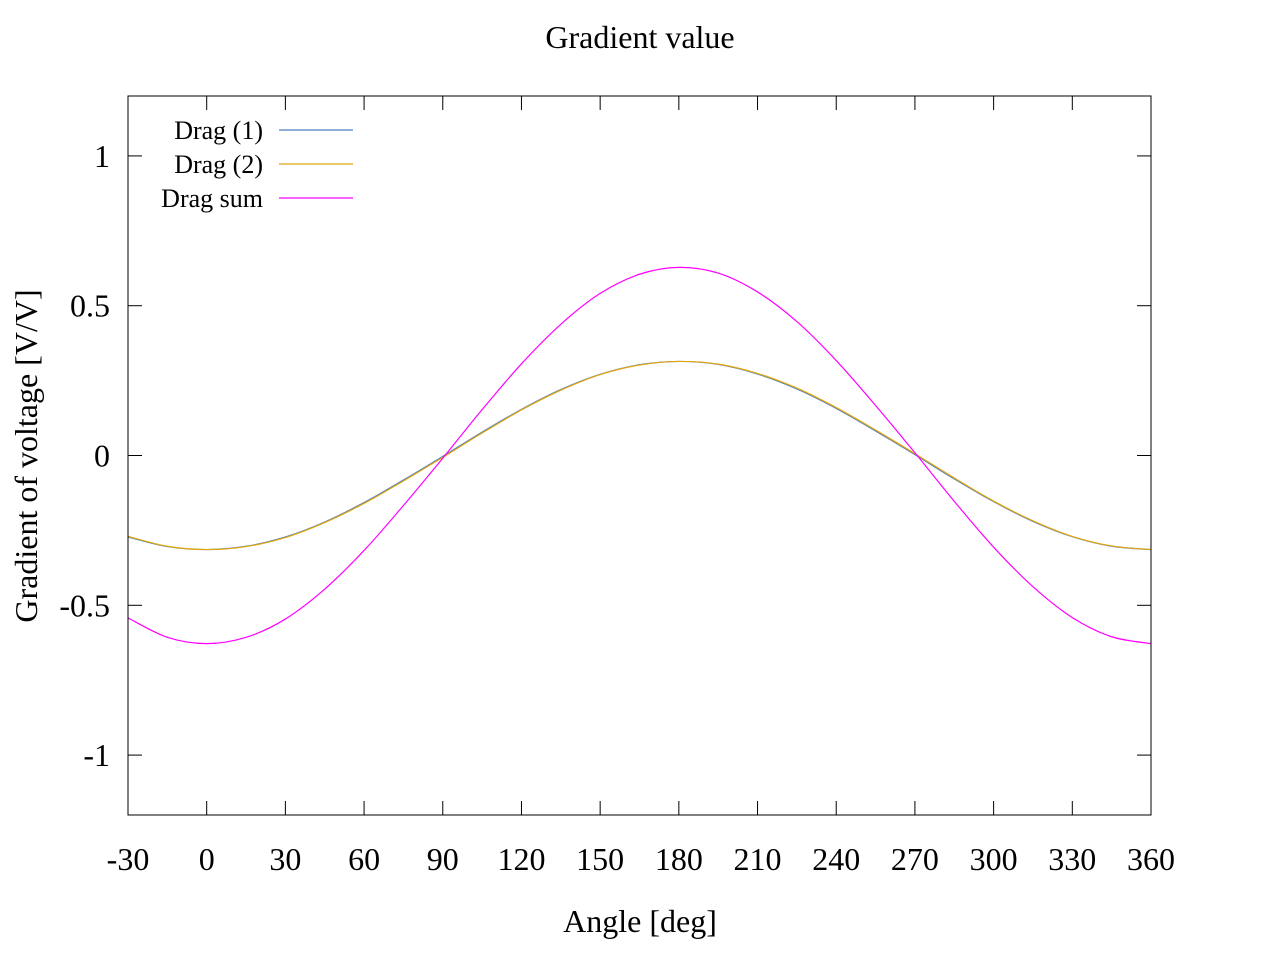 The image size is (1280, 960). Describe the element at coordinates (915, 859) in the screenshot. I see `x-tick-label: 270` at that location.